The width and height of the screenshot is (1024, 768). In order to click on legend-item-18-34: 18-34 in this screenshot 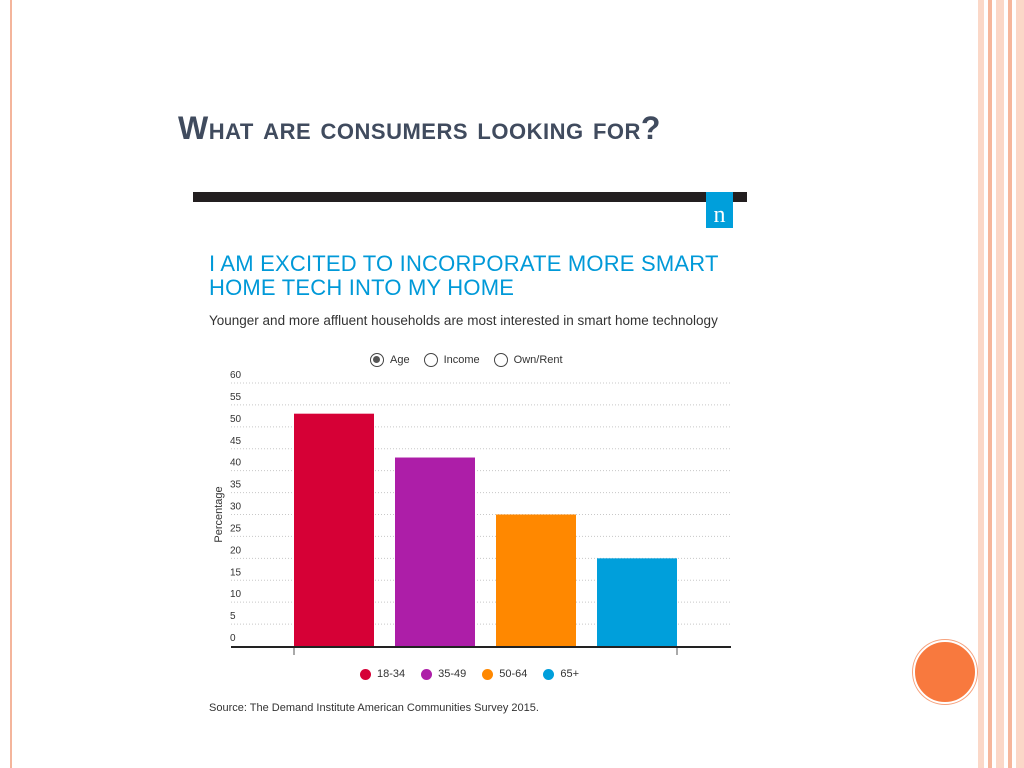, I will do `click(382, 674)`.